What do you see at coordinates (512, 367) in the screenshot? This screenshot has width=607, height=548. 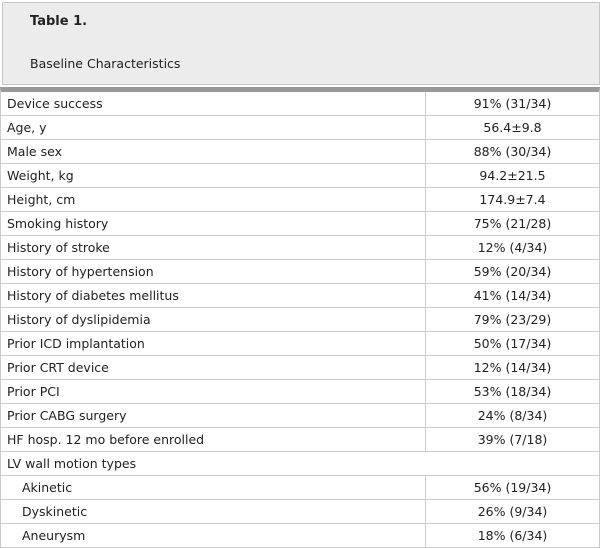 I see `row-value: 12% (14/34)` at bounding box center [512, 367].